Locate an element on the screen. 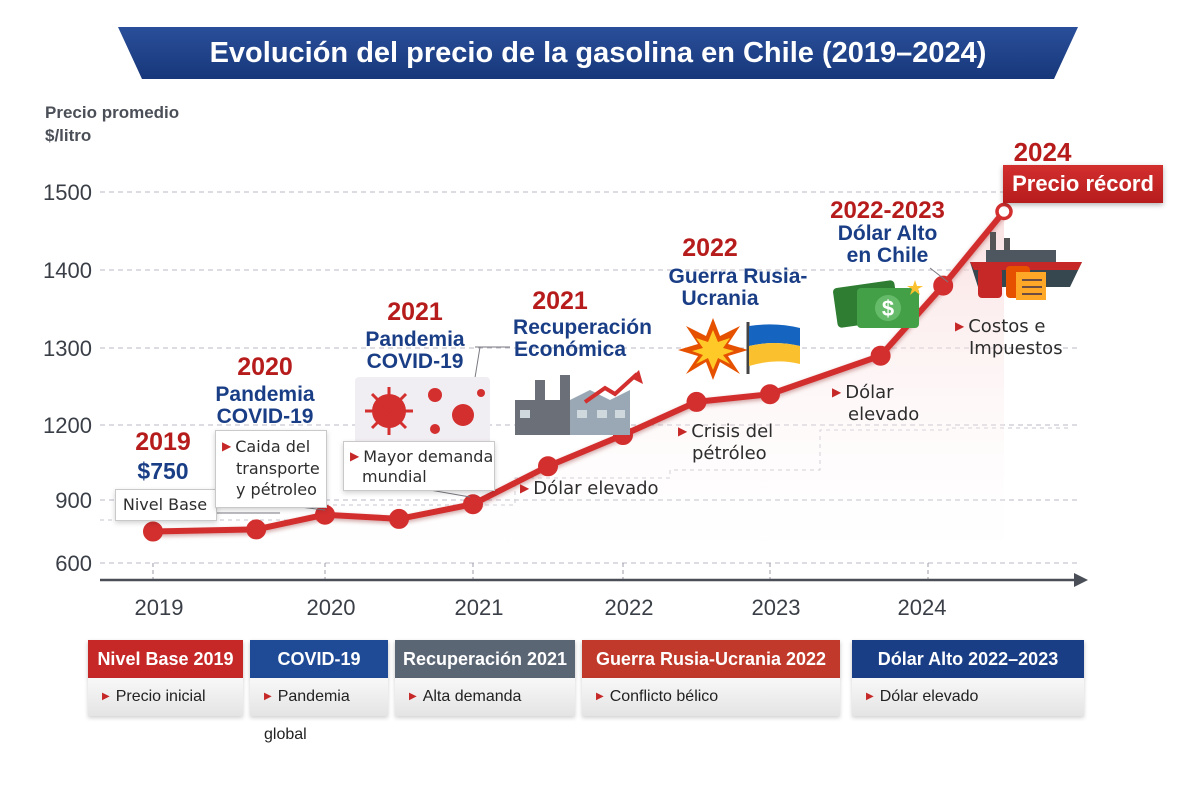  category-item-covid: ▶ Pandemia global is located at coordinates (319, 710).